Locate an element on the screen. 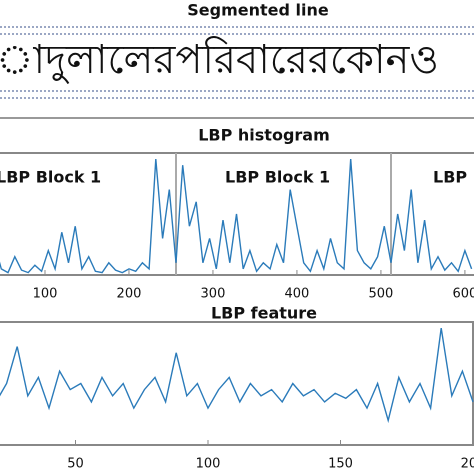  block-label: LBP is located at coordinates (450, 177).